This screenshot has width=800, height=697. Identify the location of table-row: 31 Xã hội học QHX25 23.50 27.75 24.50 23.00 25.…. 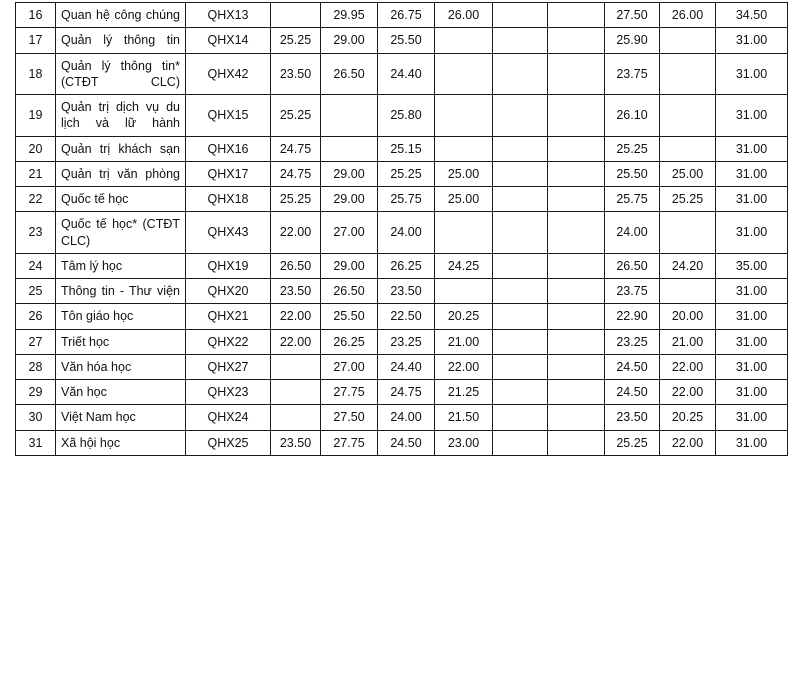
(401, 442).